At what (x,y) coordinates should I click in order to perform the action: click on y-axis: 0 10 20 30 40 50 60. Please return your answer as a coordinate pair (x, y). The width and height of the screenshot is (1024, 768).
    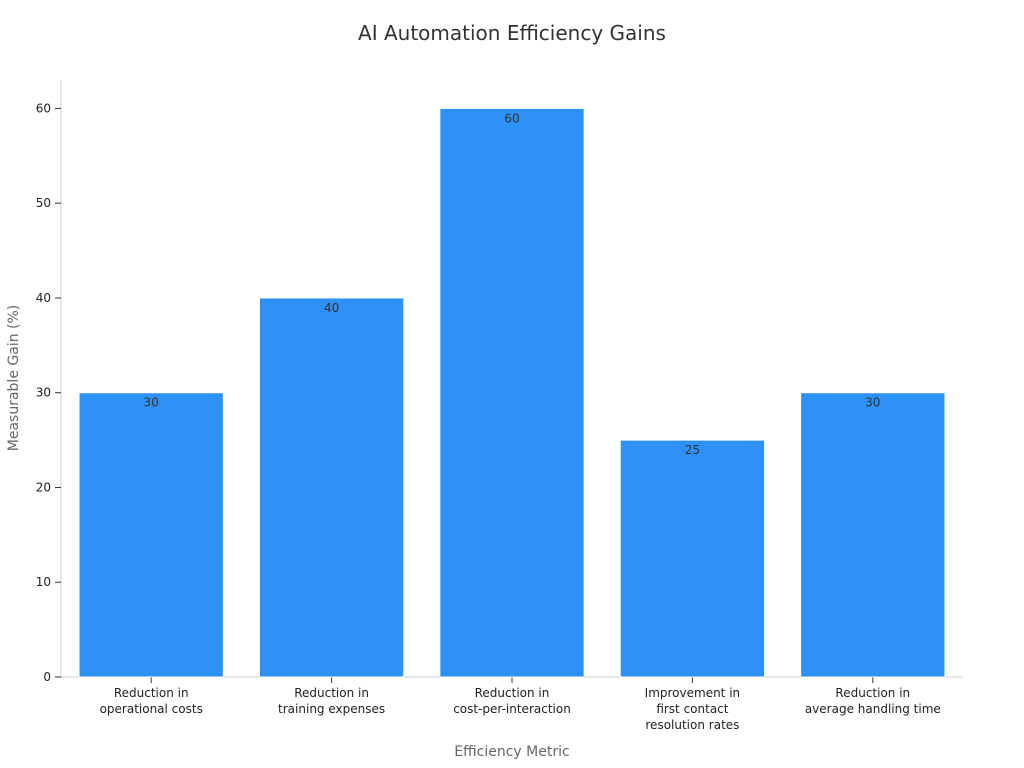
    Looking at the image, I should click on (49, 382).